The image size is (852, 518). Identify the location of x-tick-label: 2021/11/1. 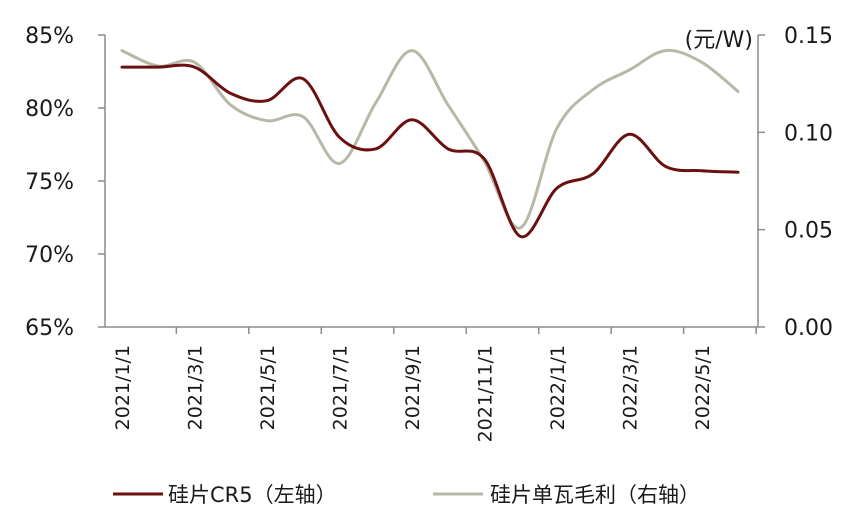
(485, 393).